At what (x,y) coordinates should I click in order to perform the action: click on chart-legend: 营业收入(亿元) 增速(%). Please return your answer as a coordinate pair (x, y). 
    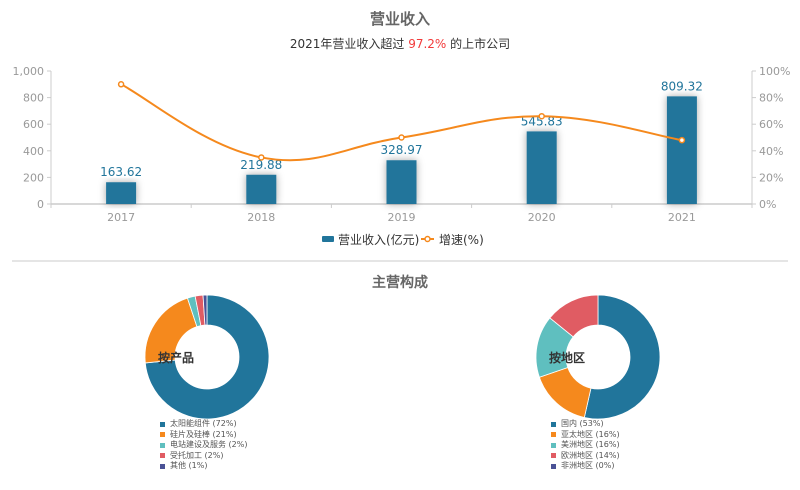
    Looking at the image, I should click on (403, 239).